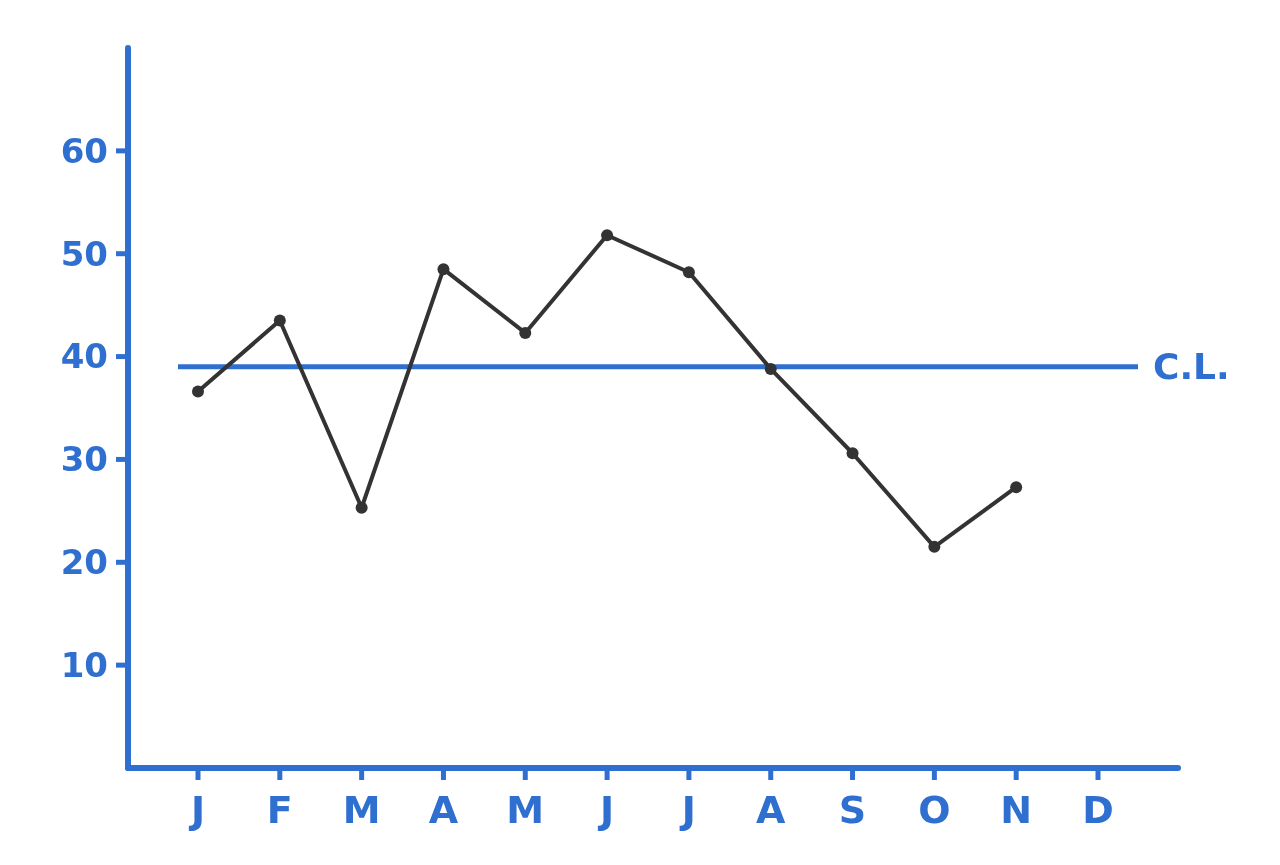 Image resolution: width=1280 pixels, height=865 pixels. What do you see at coordinates (84, 562) in the screenshot?
I see `y-tick-label: 20` at bounding box center [84, 562].